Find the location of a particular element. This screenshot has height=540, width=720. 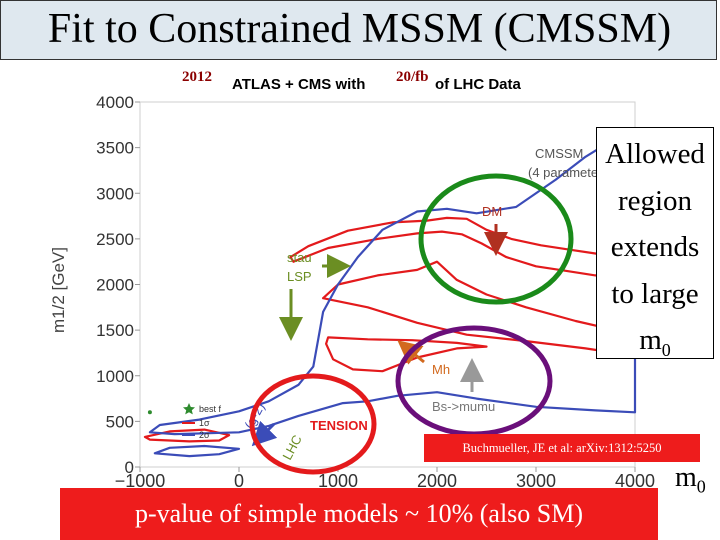

y-tick-label: 0 is located at coordinates (129, 467).